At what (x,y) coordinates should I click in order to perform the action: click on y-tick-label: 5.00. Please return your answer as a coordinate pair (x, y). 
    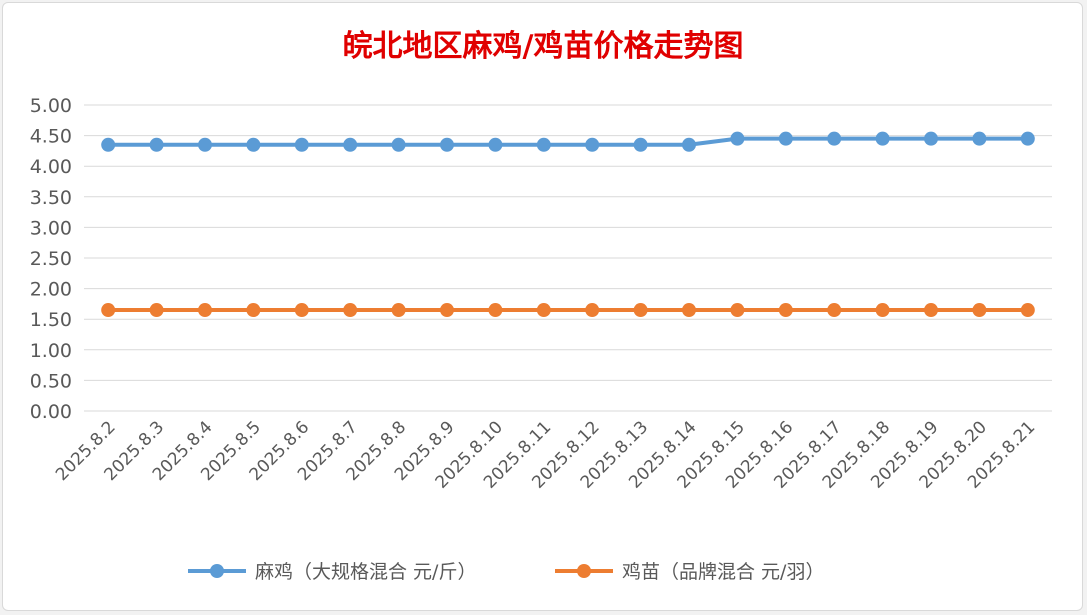
    Looking at the image, I should click on (51, 106).